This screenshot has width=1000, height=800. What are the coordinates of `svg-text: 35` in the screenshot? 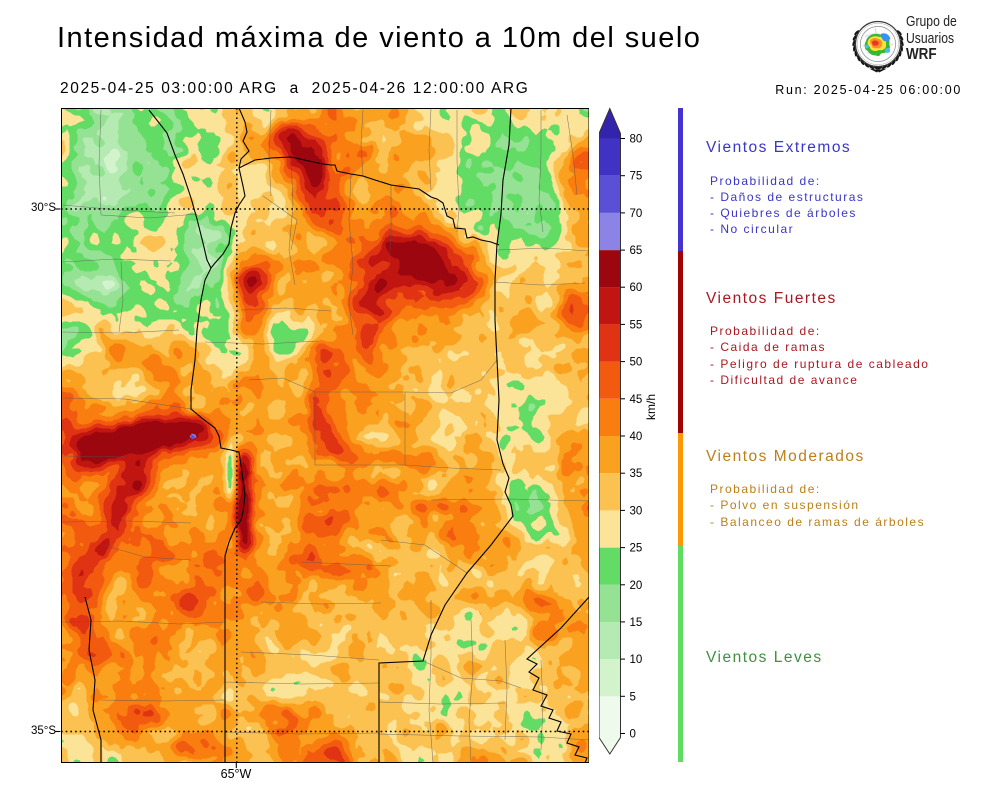 It's located at (636, 474).